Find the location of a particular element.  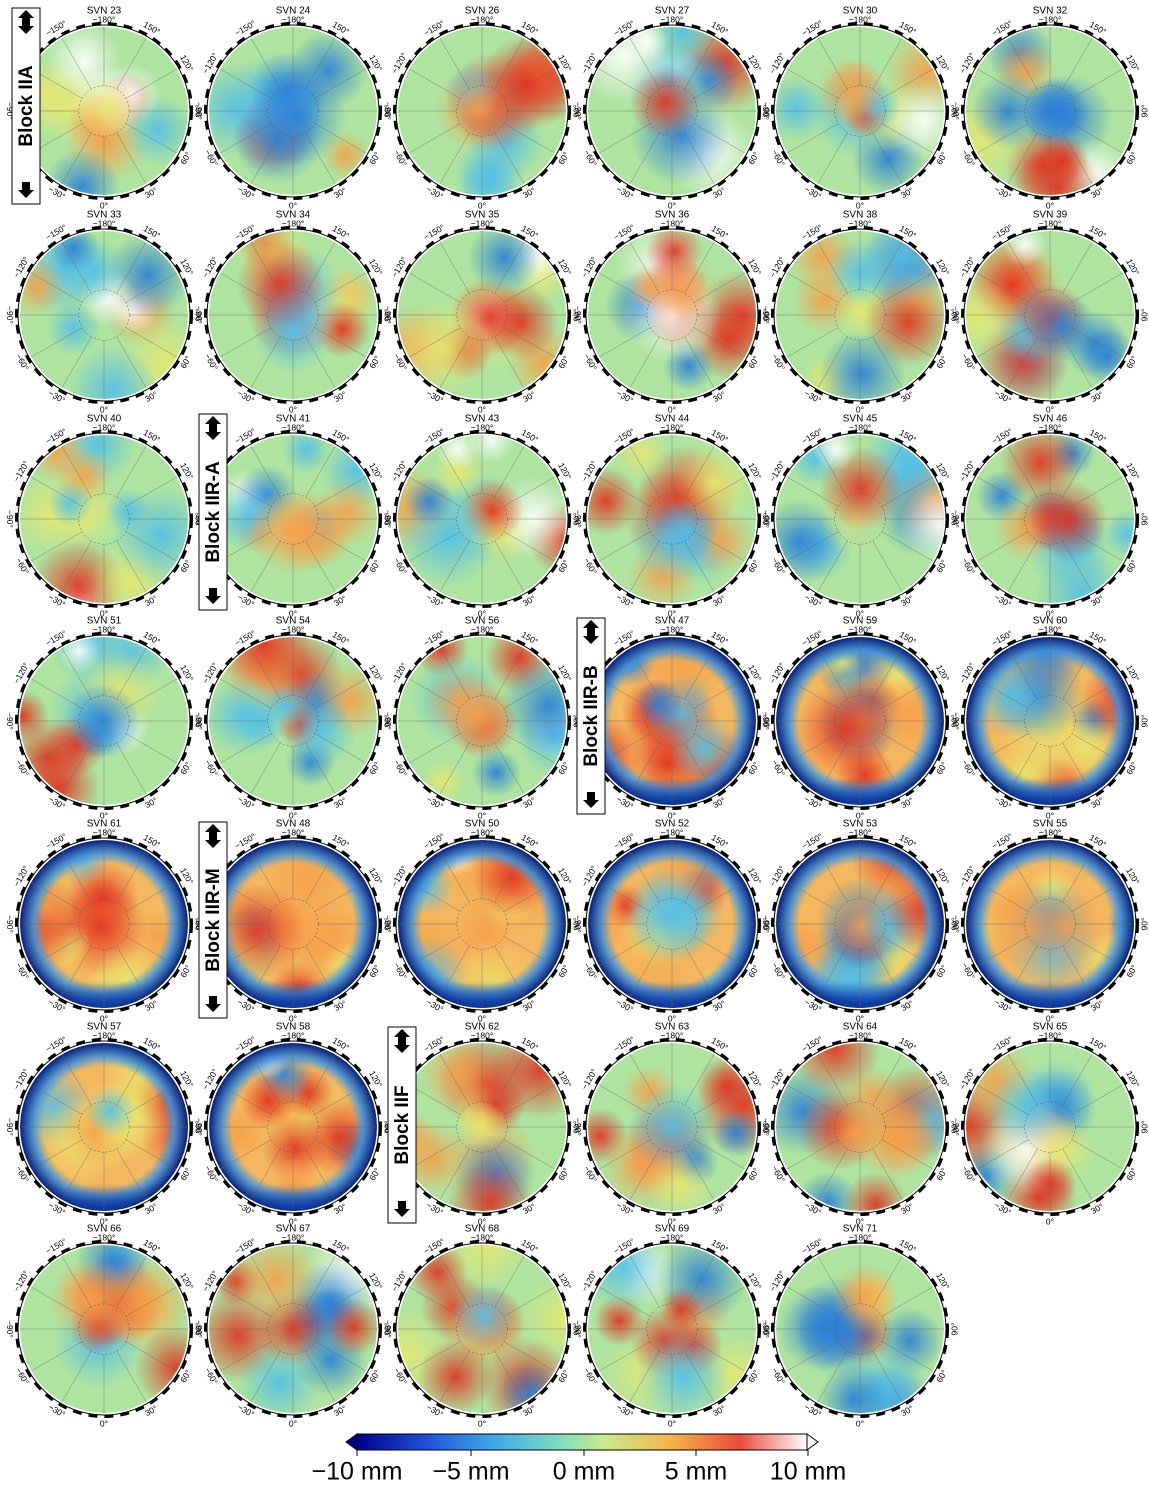

panel-title: SVN 23 is located at coordinates (104, 11).